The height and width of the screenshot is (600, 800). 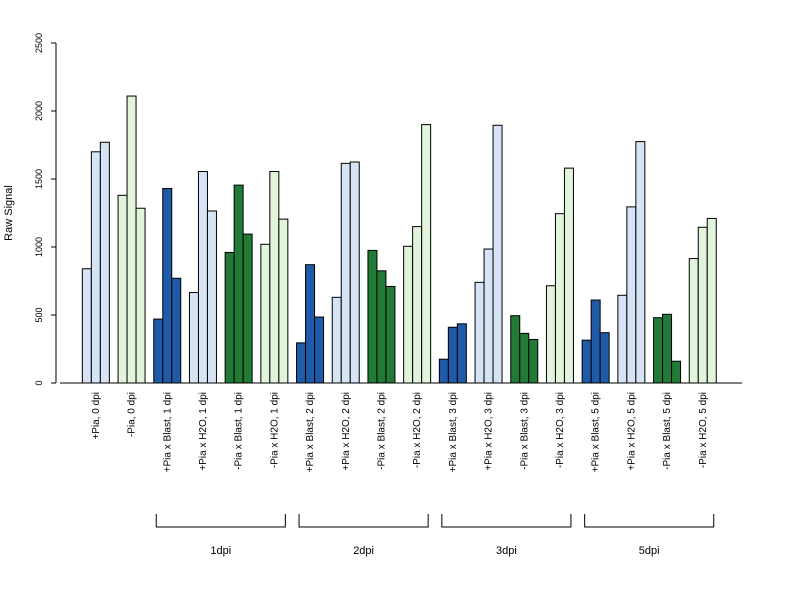 I want to click on x-category-label: -Pia x Blast, 5 dpi, so click(x=667, y=431).